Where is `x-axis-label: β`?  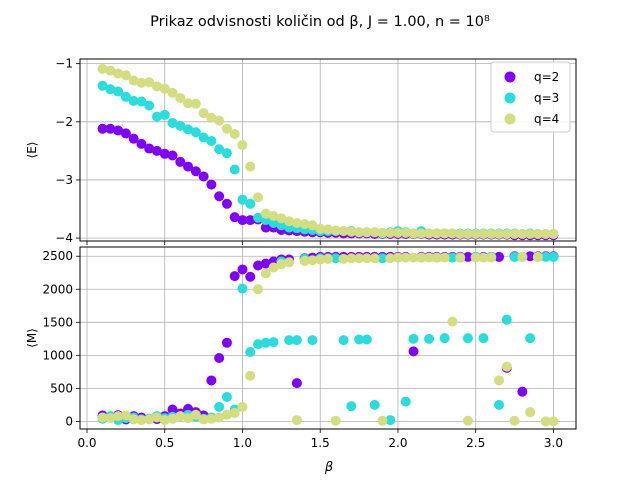
x-axis-label: β is located at coordinates (328, 467).